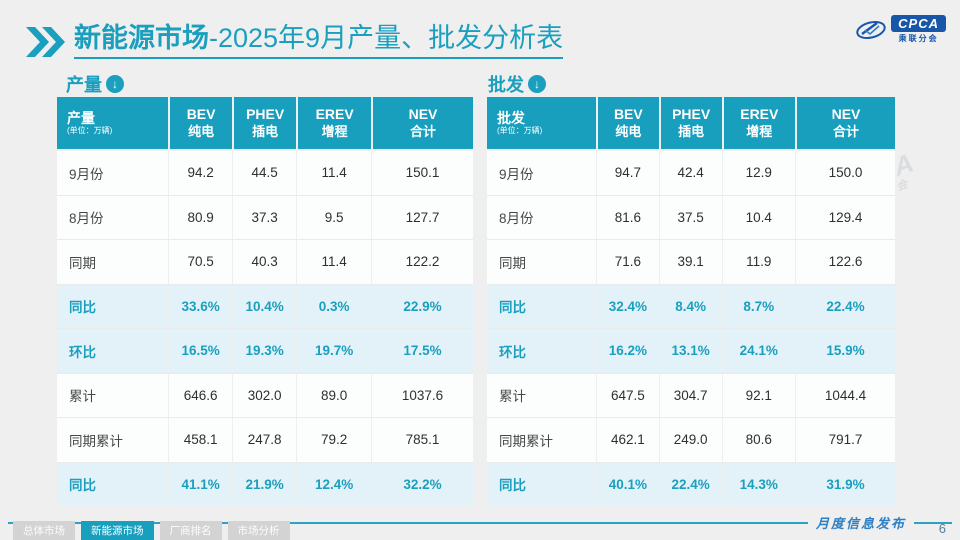  What do you see at coordinates (200, 351) in the screenshot?
I see `cell-bev: 16.5%` at bounding box center [200, 351].